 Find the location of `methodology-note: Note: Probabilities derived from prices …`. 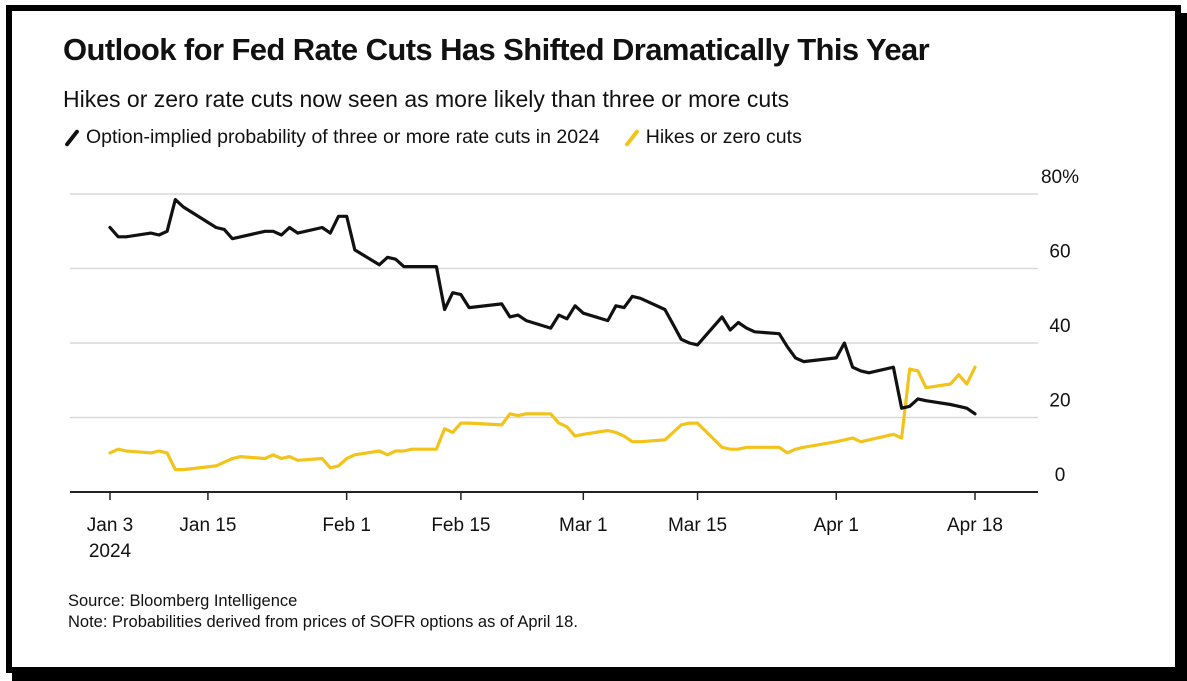

methodology-note: Note: Probabilities derived from prices … is located at coordinates (323, 622).